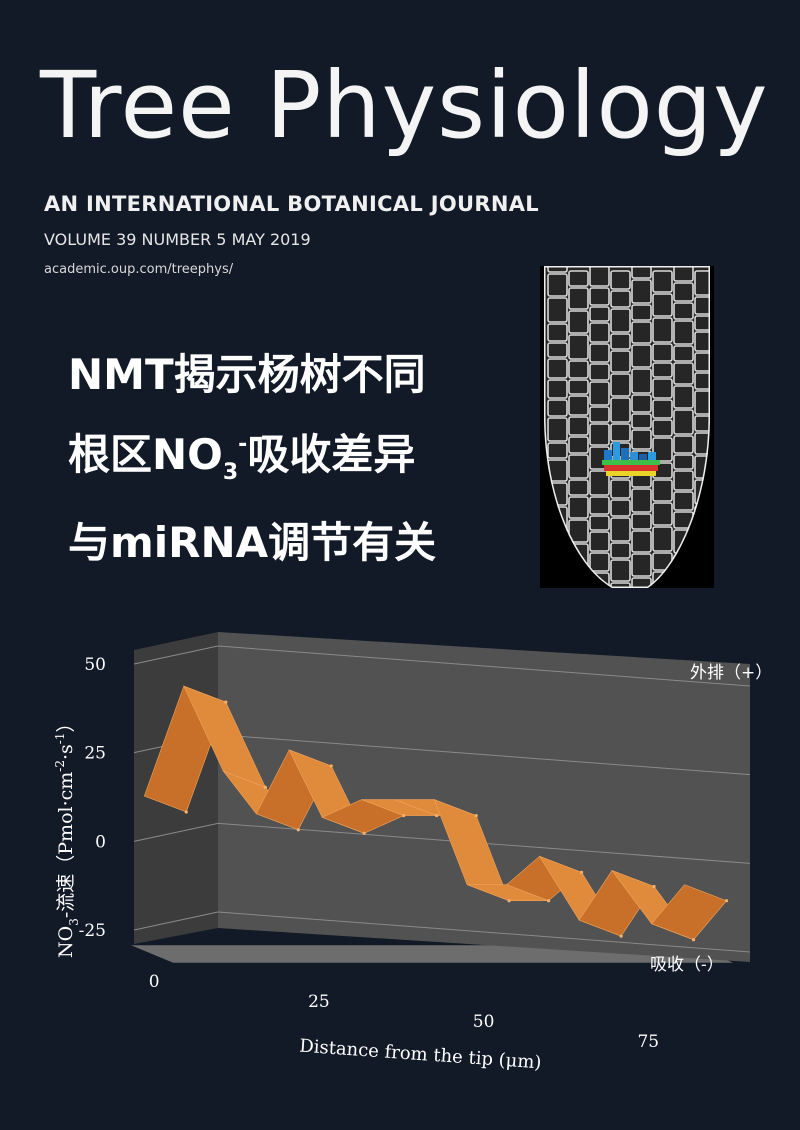 The width and height of the screenshot is (800, 1130). I want to click on y-tick-label: 25, so click(95, 754).